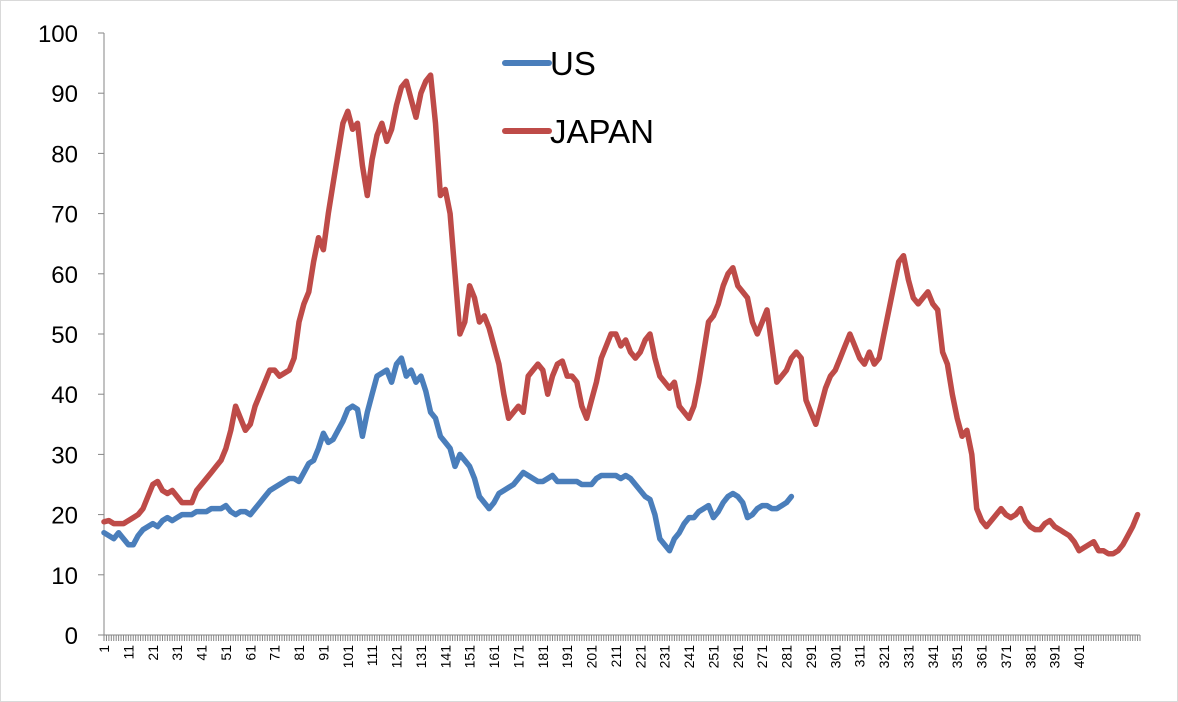 This screenshot has width=1178, height=702. What do you see at coordinates (64, 275) in the screenshot?
I see `y-tick-label: 60` at bounding box center [64, 275].